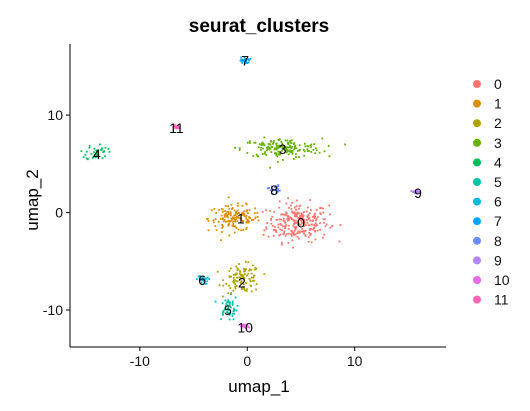 The image size is (530, 411). What do you see at coordinates (498, 260) in the screenshot?
I see `legend-label: 9` at bounding box center [498, 260].